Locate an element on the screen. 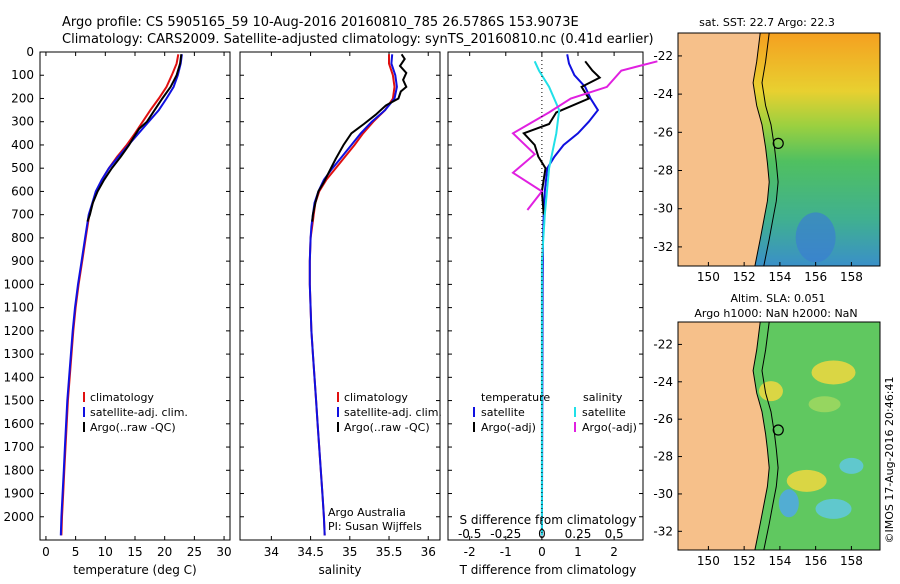  y-tick-label: 900 is located at coordinates (22, 261).